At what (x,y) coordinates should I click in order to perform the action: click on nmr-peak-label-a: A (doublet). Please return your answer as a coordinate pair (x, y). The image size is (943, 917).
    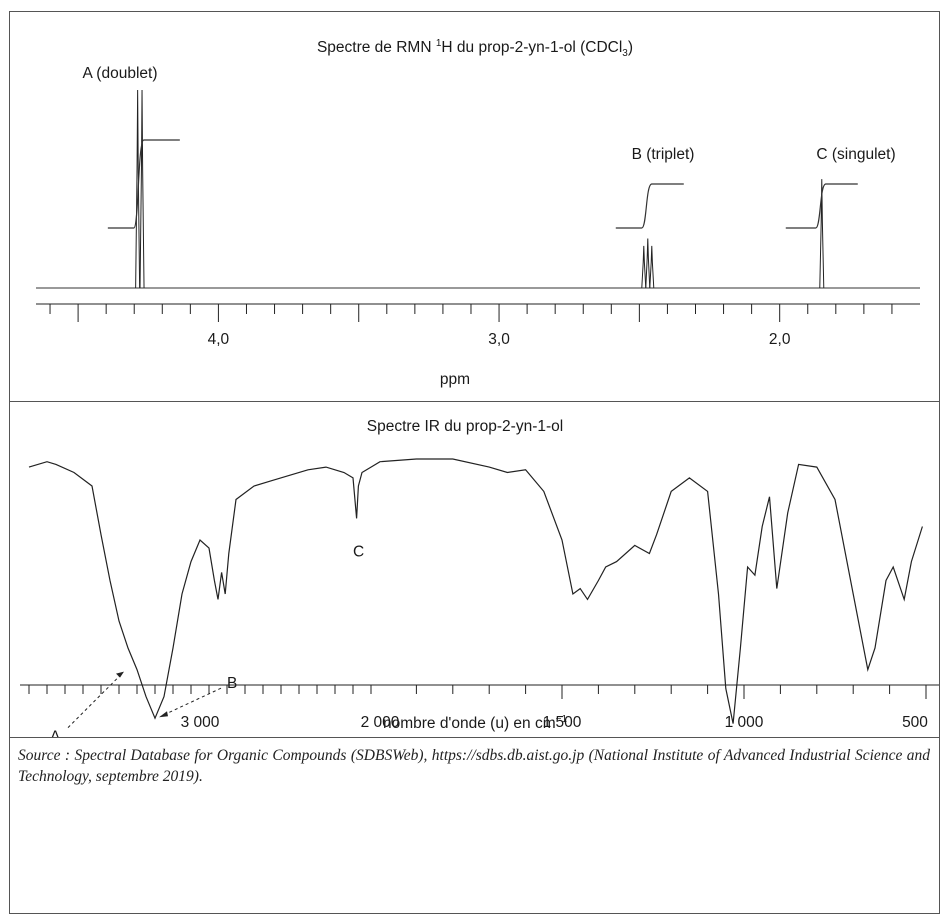
    Looking at the image, I should click on (120, 73).